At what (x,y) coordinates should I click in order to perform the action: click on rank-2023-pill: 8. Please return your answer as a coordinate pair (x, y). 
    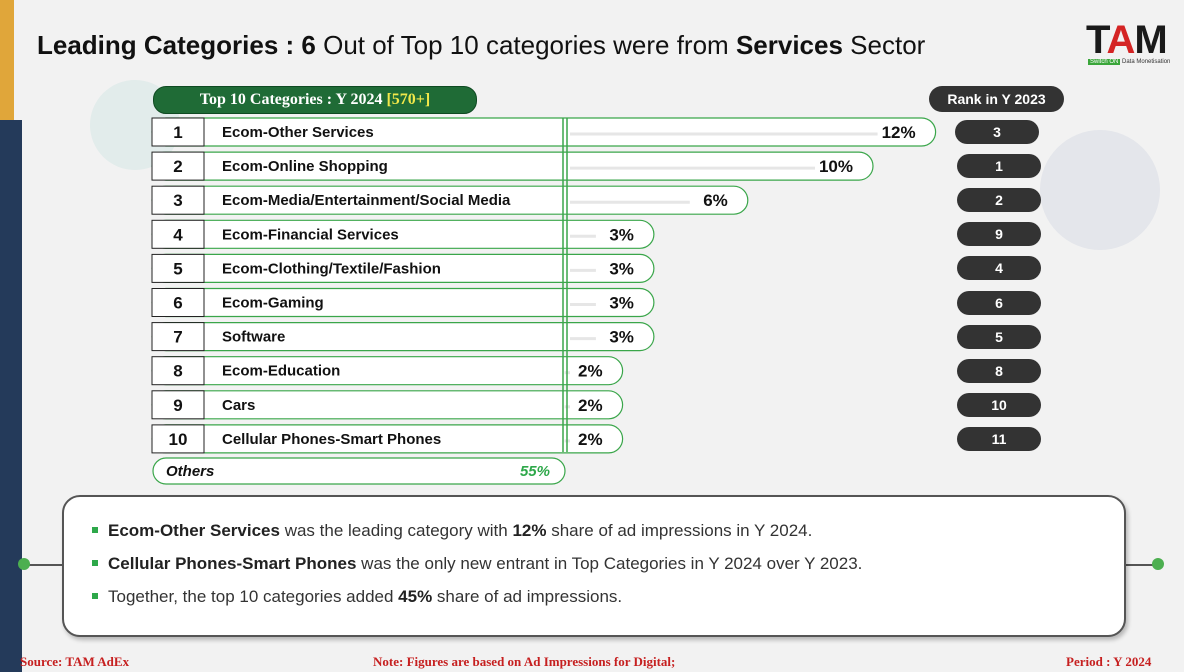
    Looking at the image, I should click on (999, 370).